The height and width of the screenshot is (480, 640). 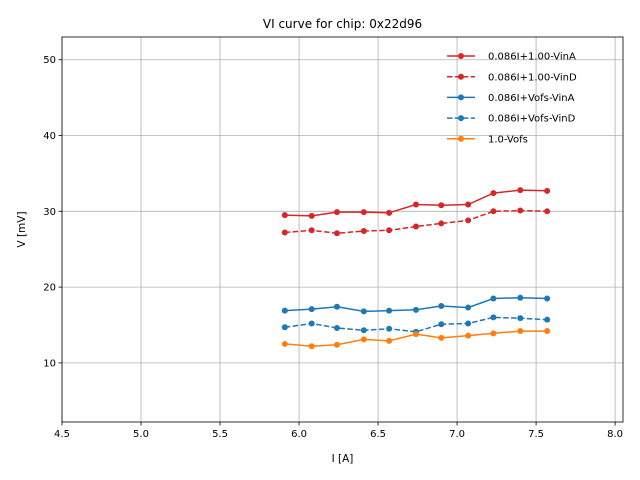 I want to click on x-tick-label: 8.0, so click(x=615, y=434).